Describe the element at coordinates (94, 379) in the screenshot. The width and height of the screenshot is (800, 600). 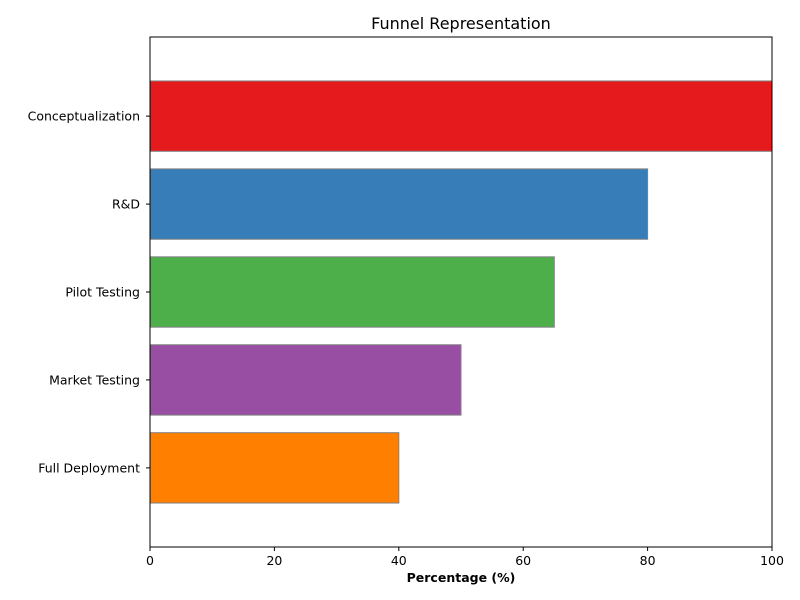
I see `y-tick-label: Market Testing` at that location.